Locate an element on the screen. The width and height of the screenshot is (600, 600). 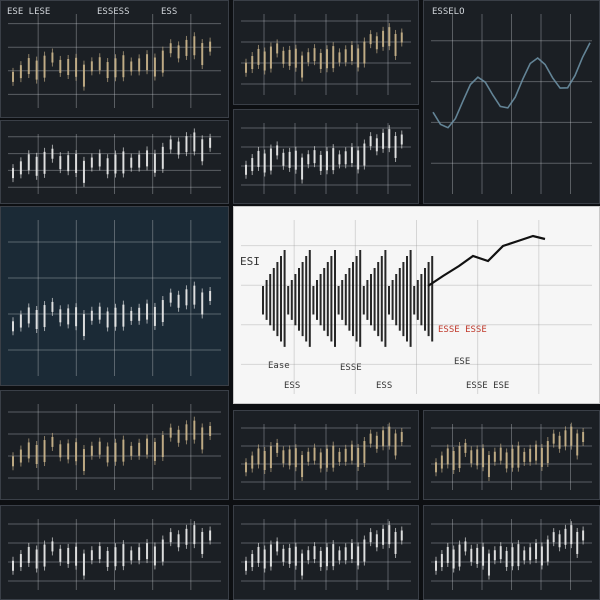
panel-label: ESSE is located at coordinates (351, 368).